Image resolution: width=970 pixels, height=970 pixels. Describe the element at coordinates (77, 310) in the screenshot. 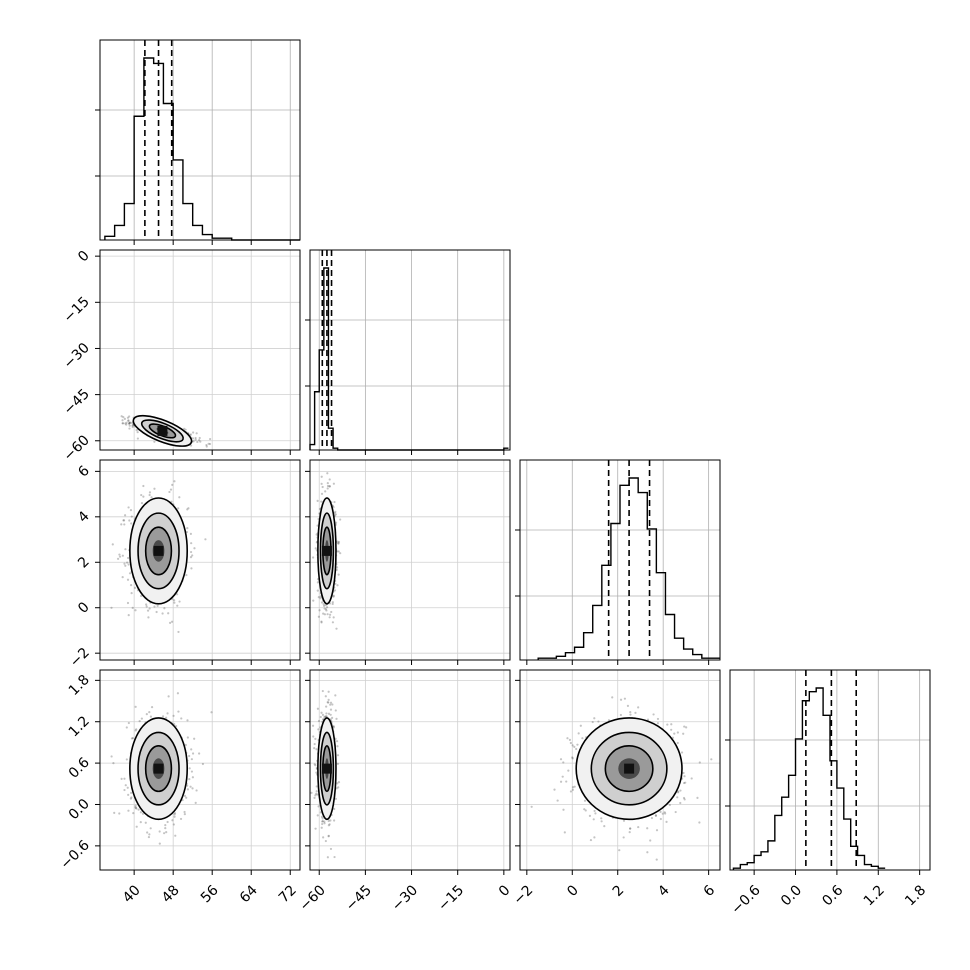

I see `y-tick-label: −15` at that location.